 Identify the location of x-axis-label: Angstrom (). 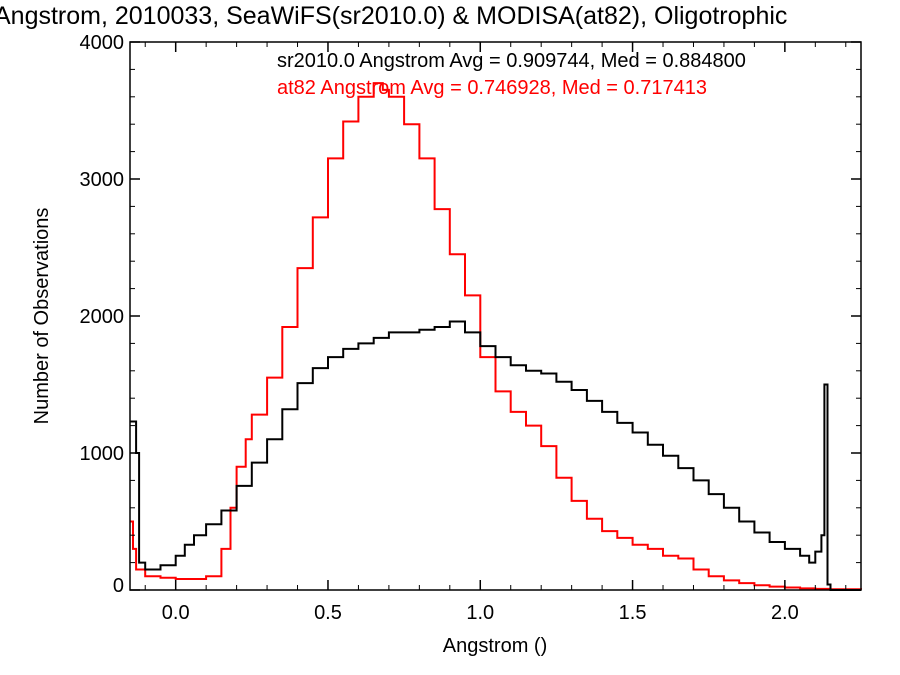
(495, 646).